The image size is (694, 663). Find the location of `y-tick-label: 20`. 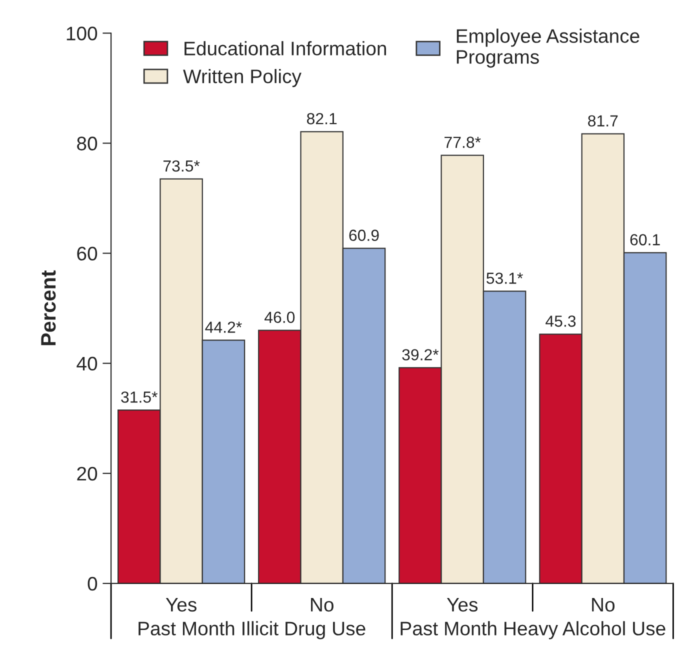

y-tick-label: 20 is located at coordinates (87, 473).